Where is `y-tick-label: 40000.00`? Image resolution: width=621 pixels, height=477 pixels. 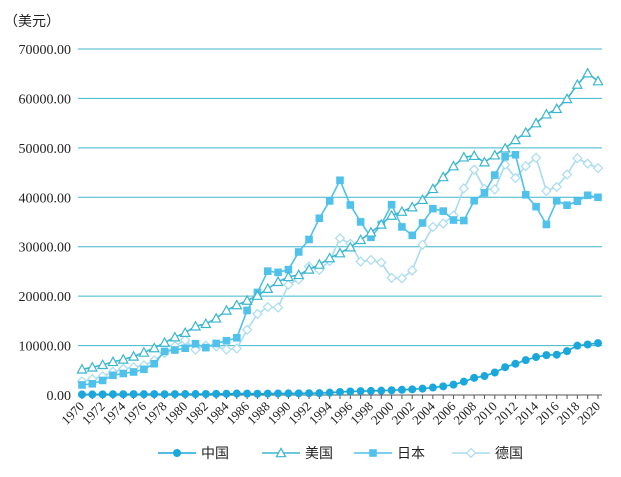
y-tick-label: 40000.00 is located at coordinates (45, 198).